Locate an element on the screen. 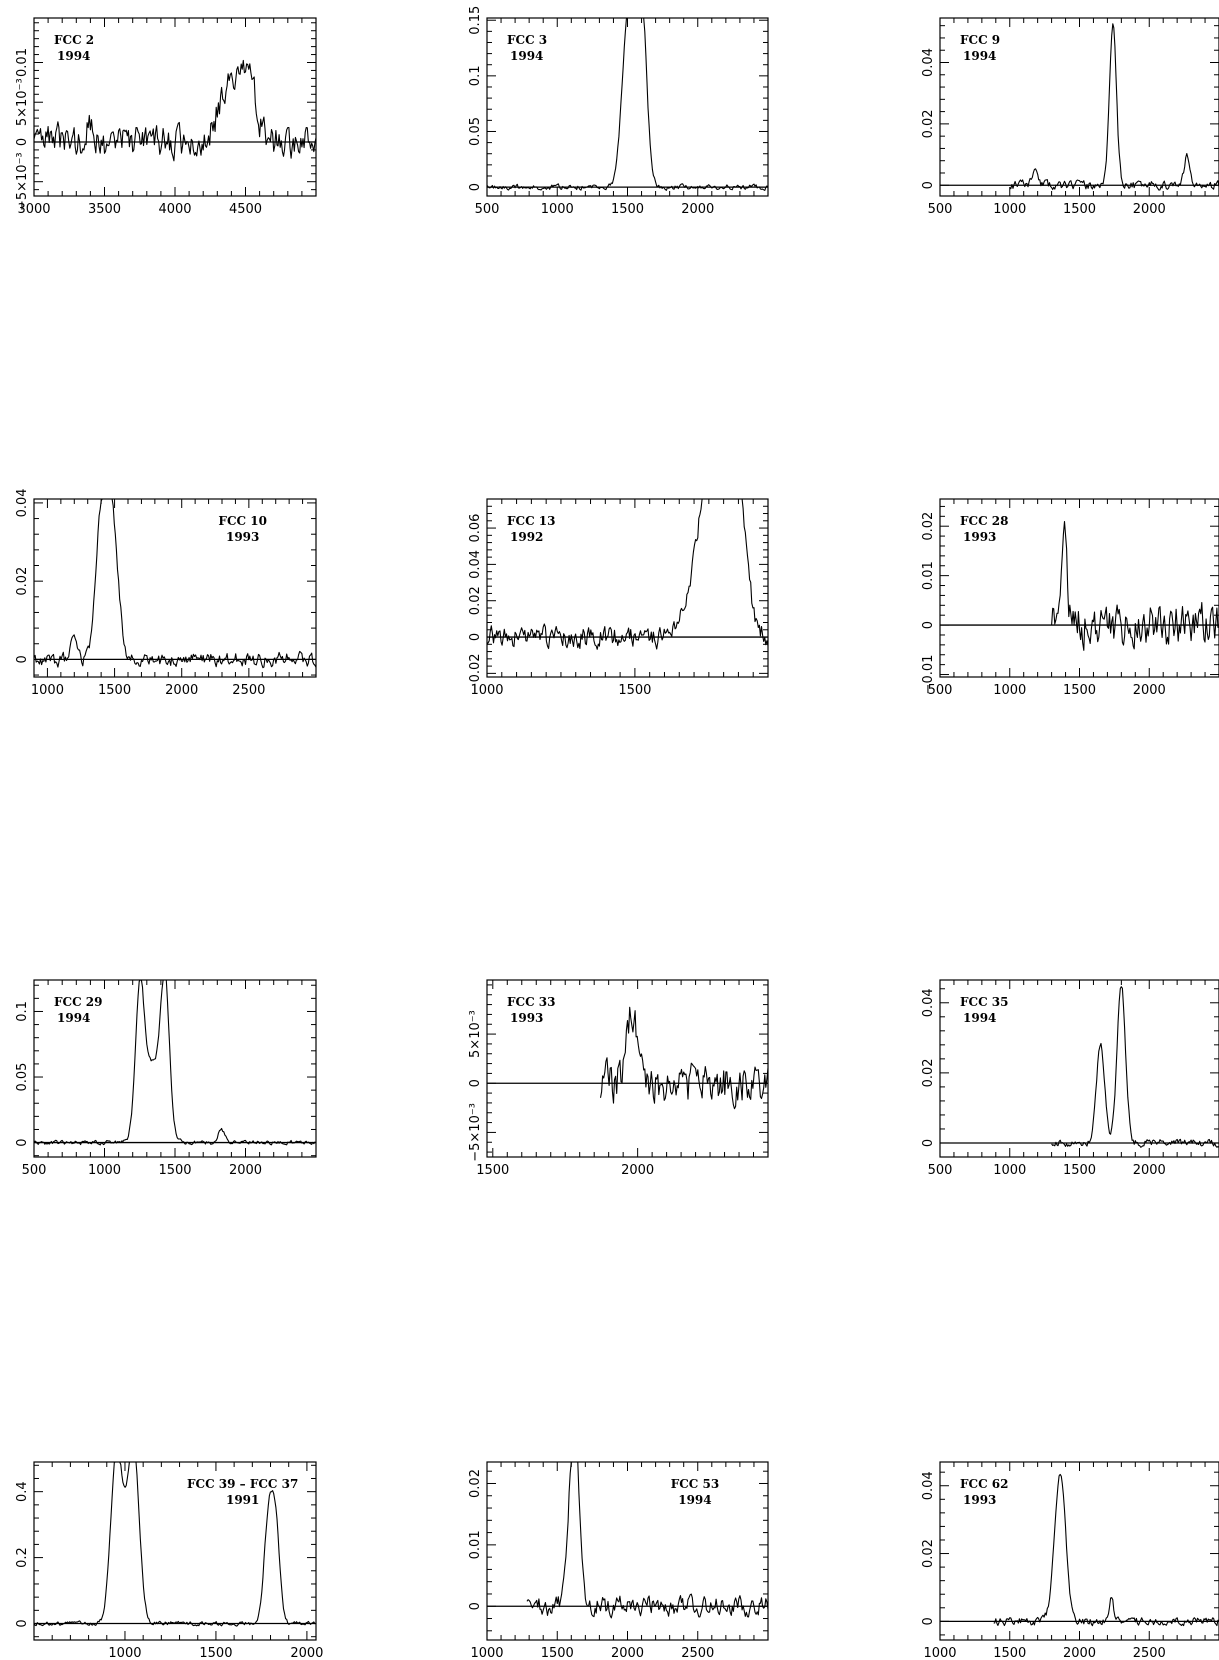  x-tick-label: 3500 is located at coordinates (104, 209).